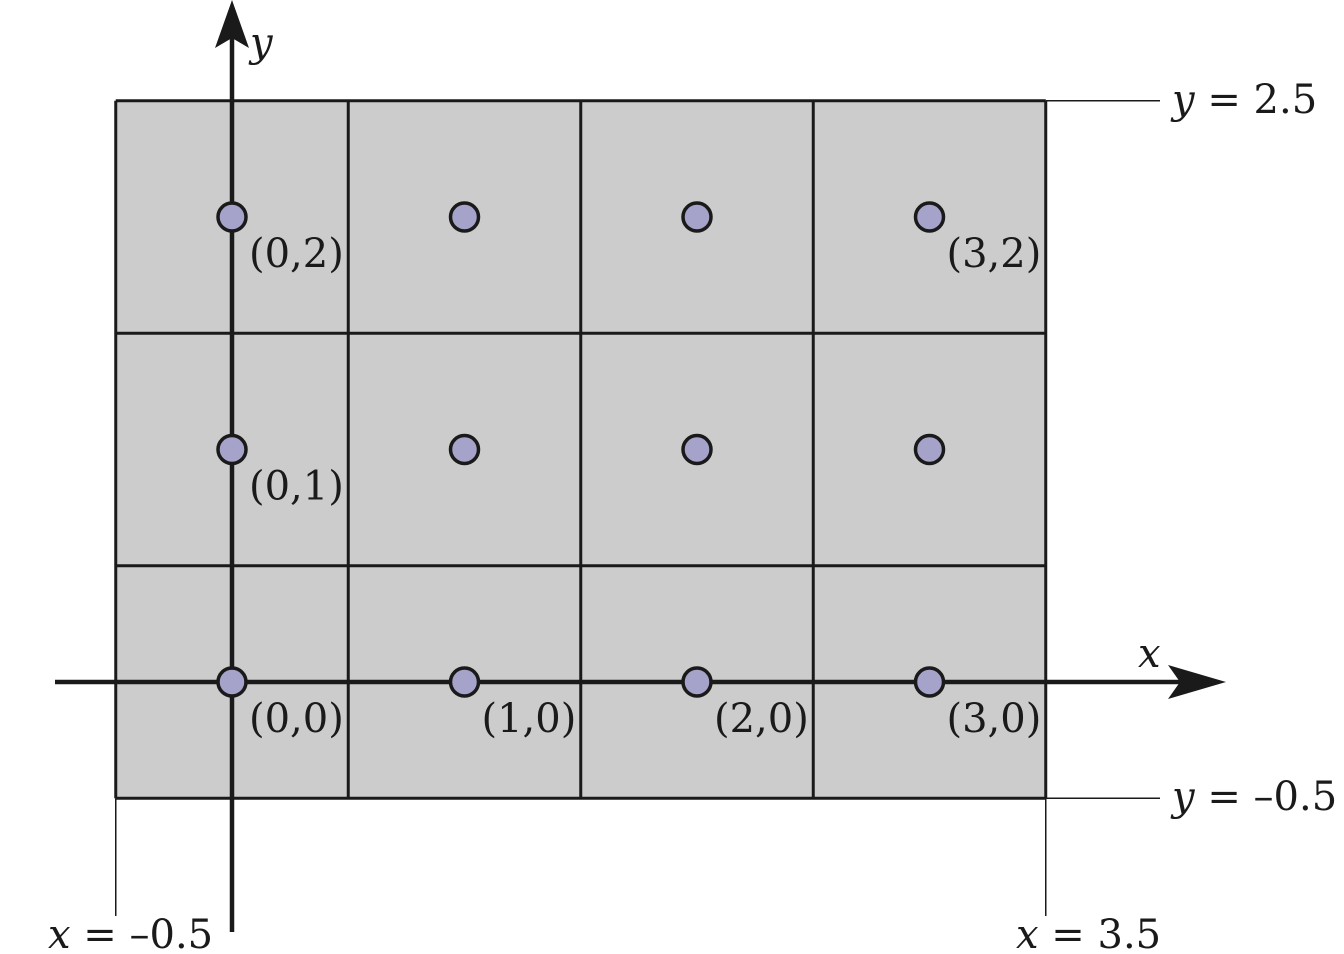 The width and height of the screenshot is (1344, 954). What do you see at coordinates (529, 719) in the screenshot?
I see `point-label: (1,0)` at bounding box center [529, 719].